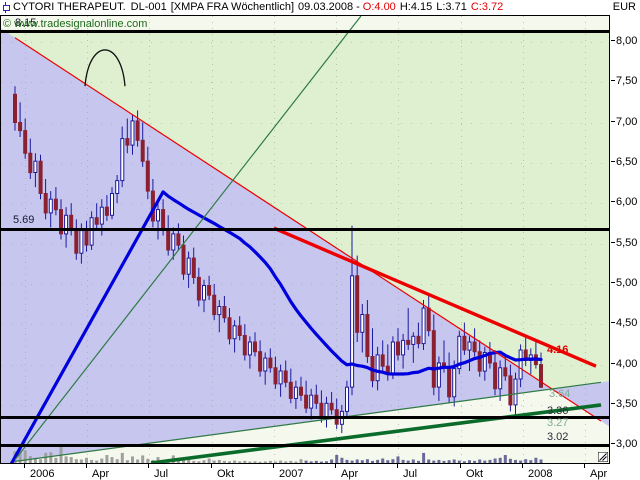 Image resolution: width=640 pixels, height=480 pixels. I want to click on date-axis-label: Jul, so click(161, 474).